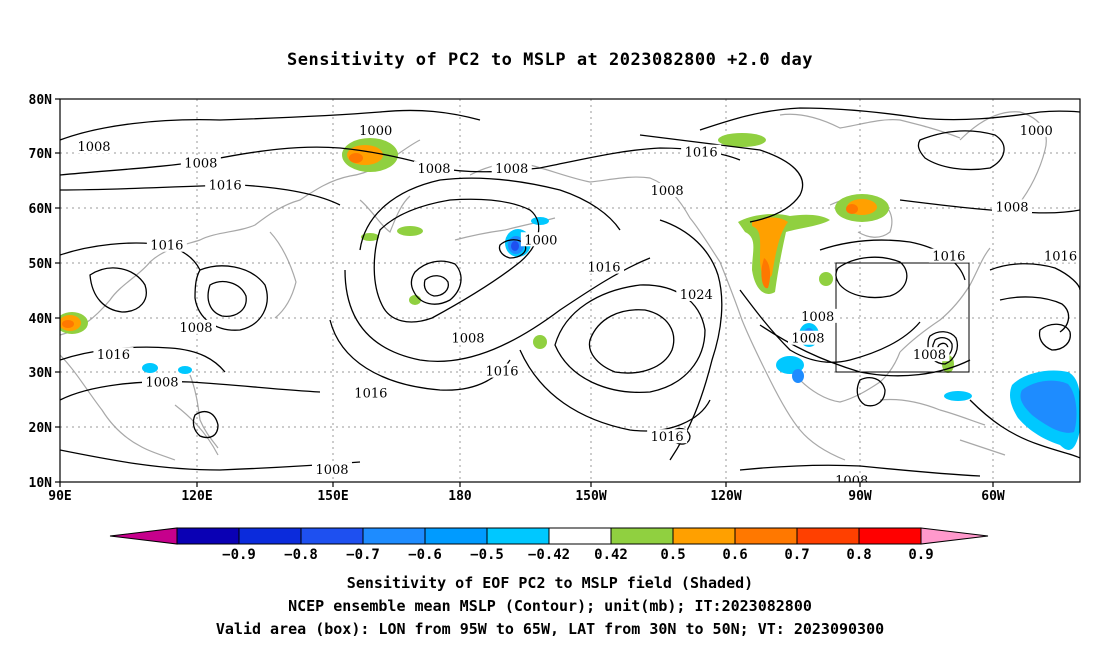 The width and height of the screenshot is (1100, 650). Describe the element at coordinates (954, 536) in the screenshot. I see `colorbar-right-tip` at that location.